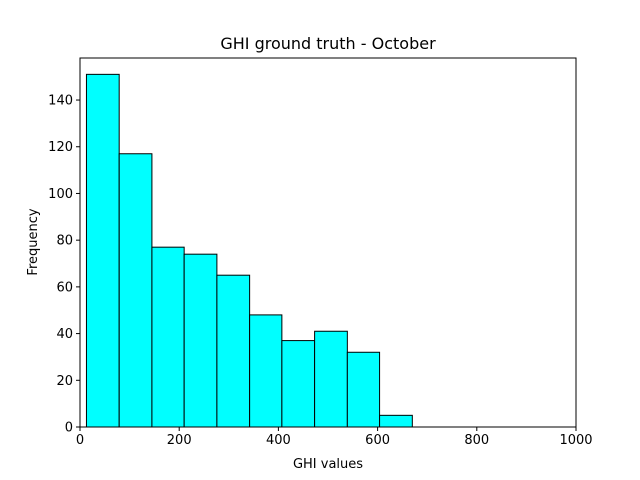 This screenshot has height=480, width=640. I want to click on y-tick-label: 140, so click(60, 101).